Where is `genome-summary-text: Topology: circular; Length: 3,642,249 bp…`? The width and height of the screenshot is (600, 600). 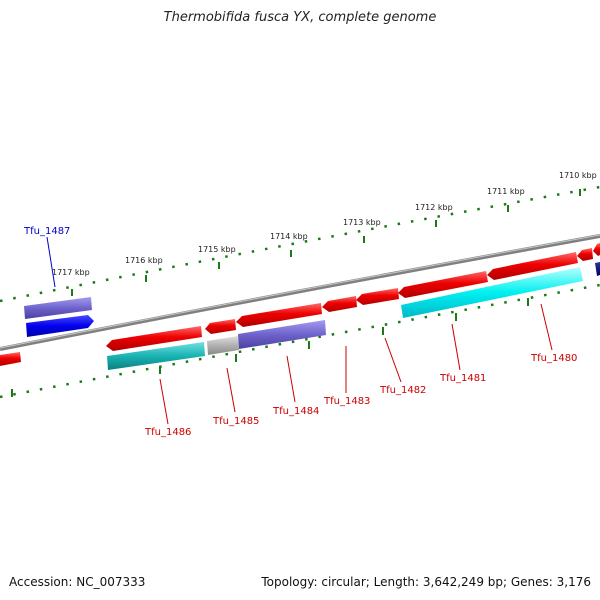 genome-summary-text: Topology: circular; Length: 3,642,249 bp… is located at coordinates (426, 582).